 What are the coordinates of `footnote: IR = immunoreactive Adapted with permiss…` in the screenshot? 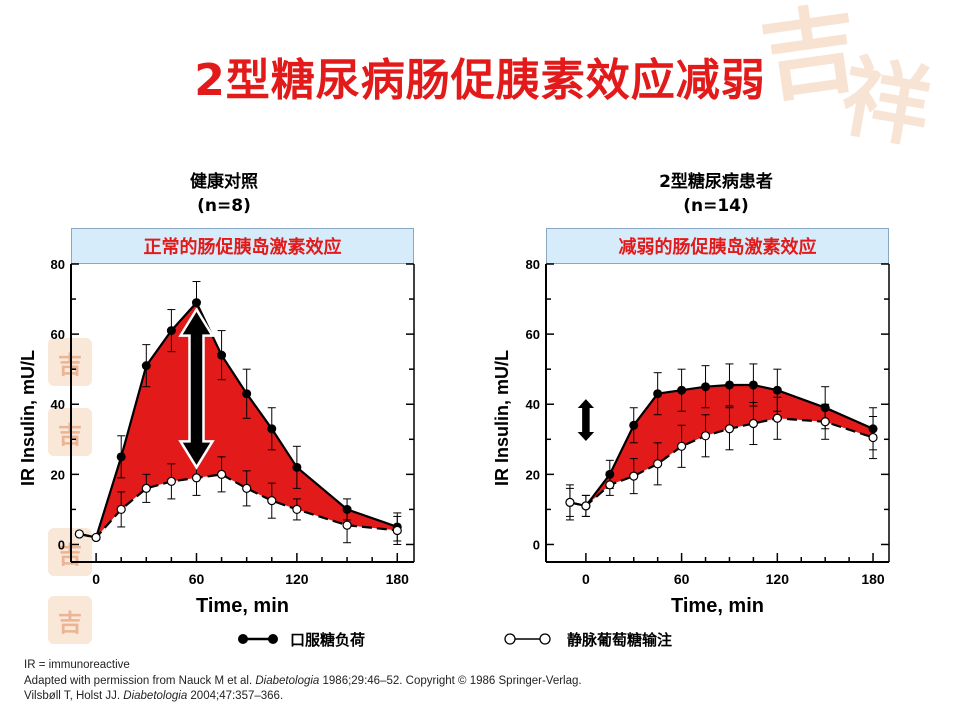 It's located at (303, 681).